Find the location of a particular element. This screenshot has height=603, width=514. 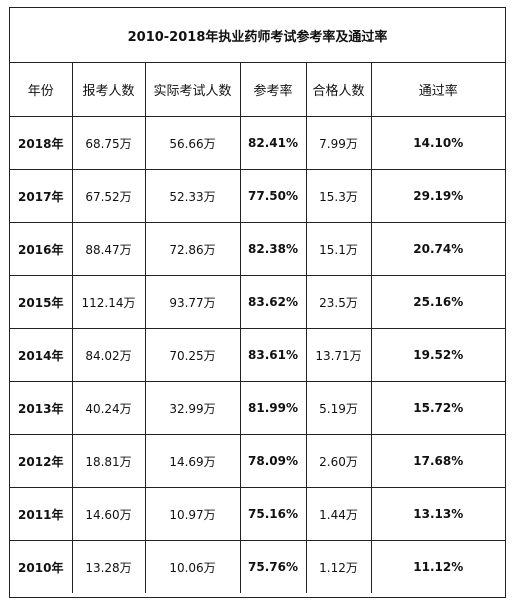

cell-attendance-rate: 82.41% is located at coordinates (273, 143).